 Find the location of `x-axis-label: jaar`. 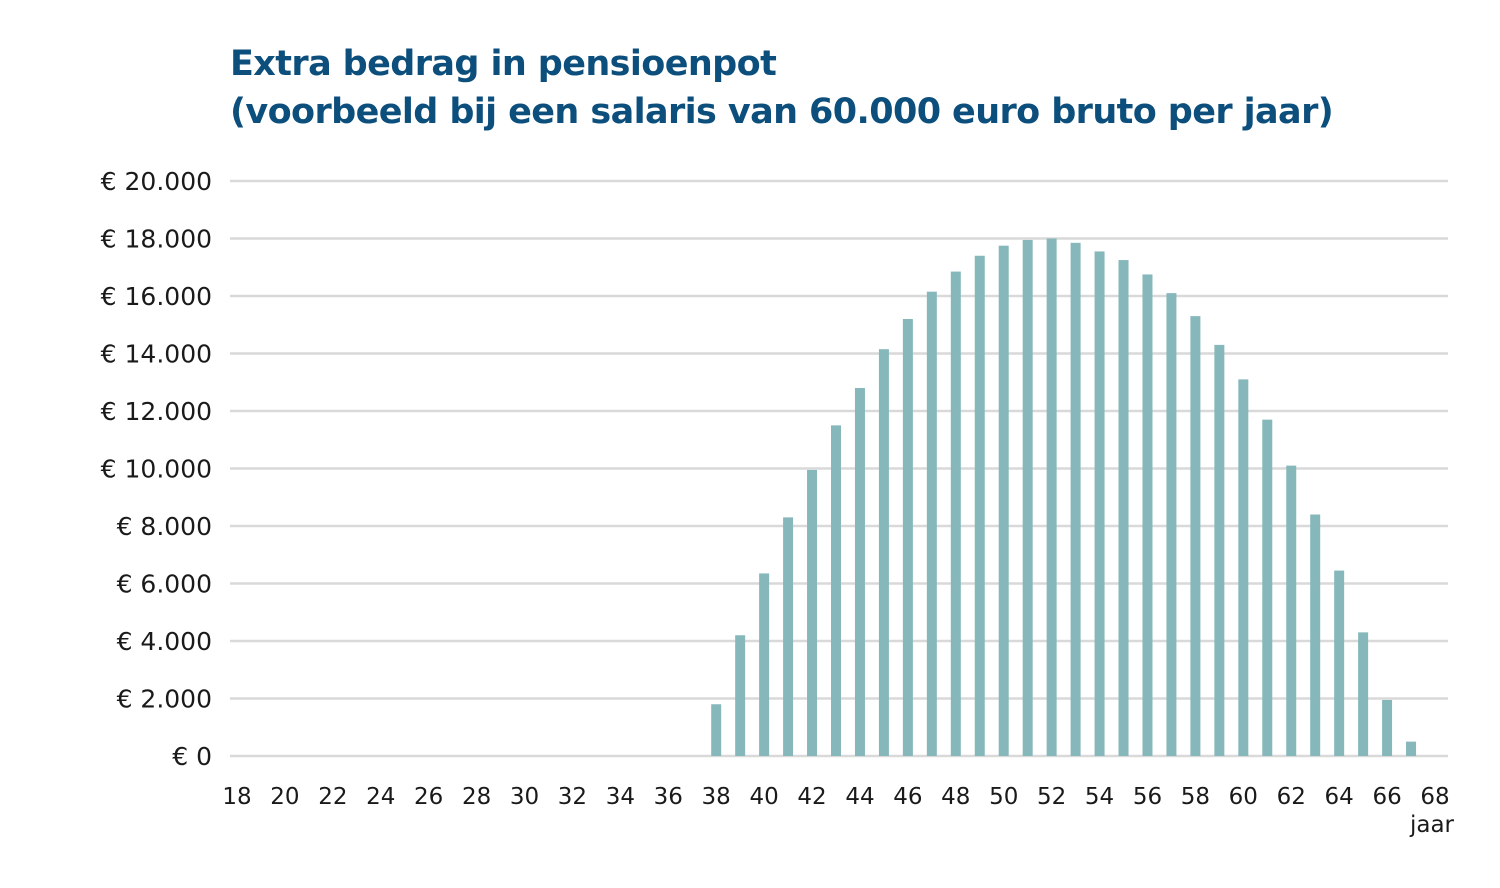

x-axis-label: jaar is located at coordinates (1432, 825).